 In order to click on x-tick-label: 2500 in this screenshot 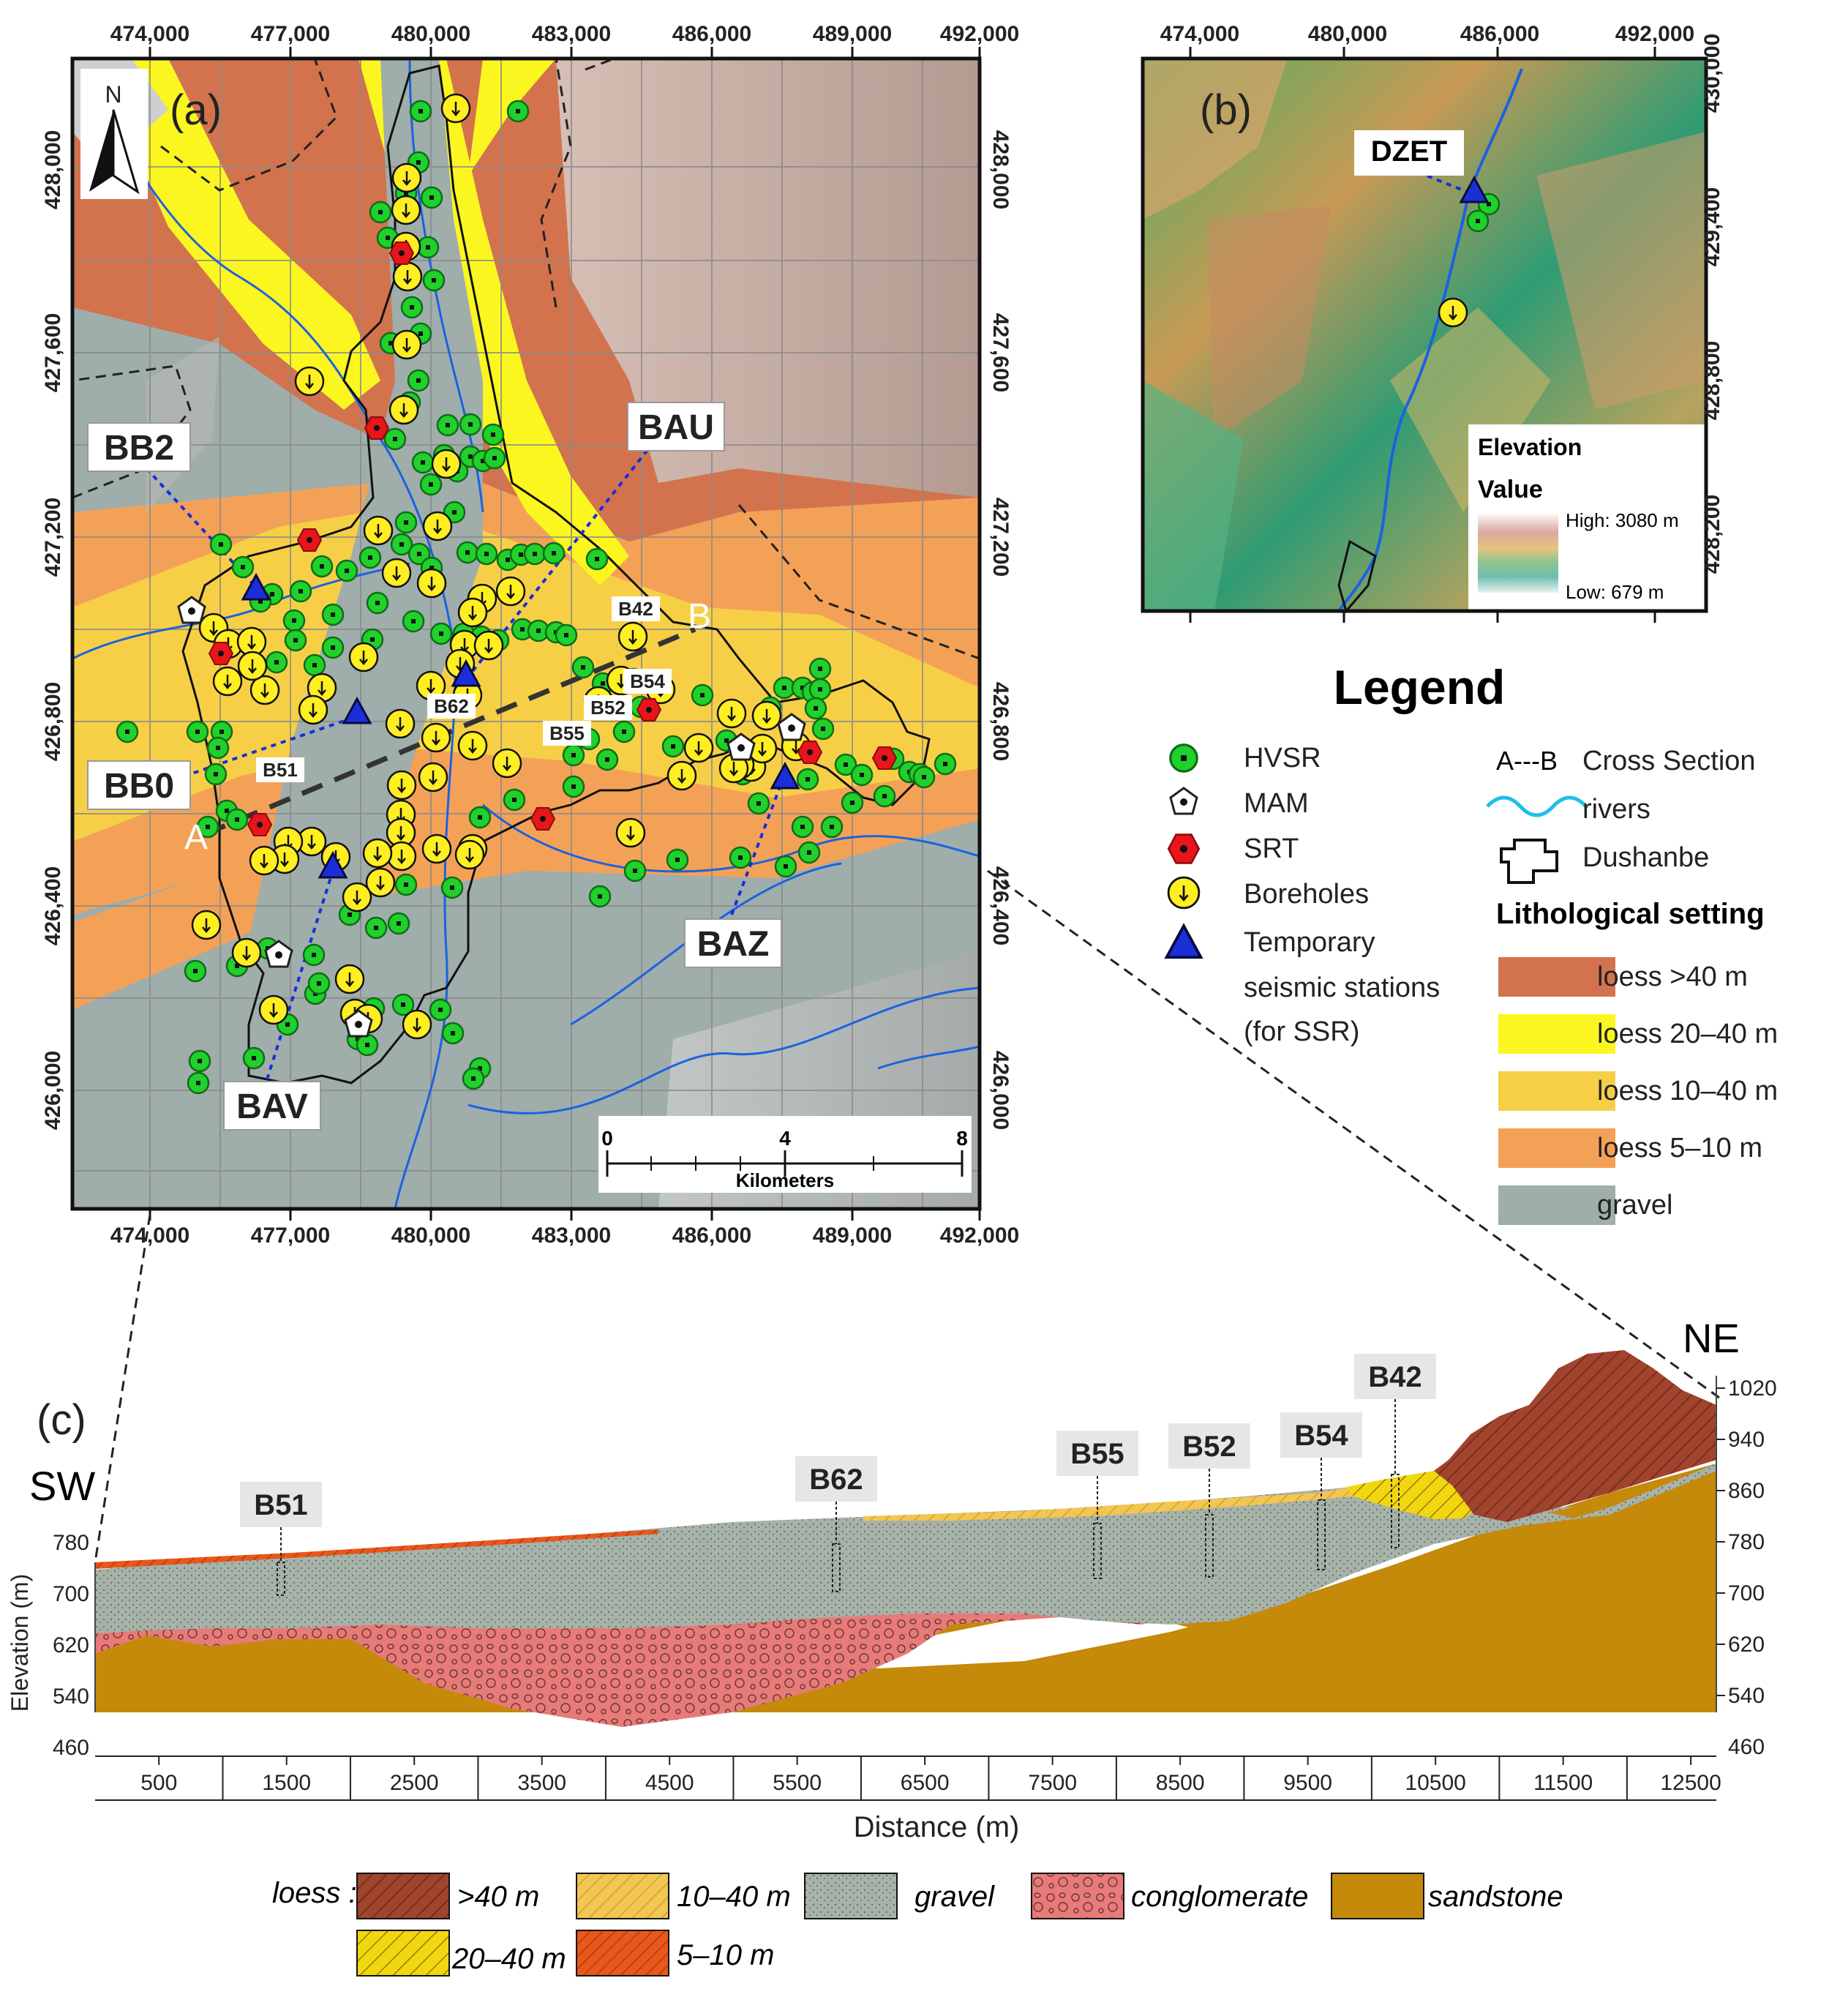, I will do `click(414, 1783)`.